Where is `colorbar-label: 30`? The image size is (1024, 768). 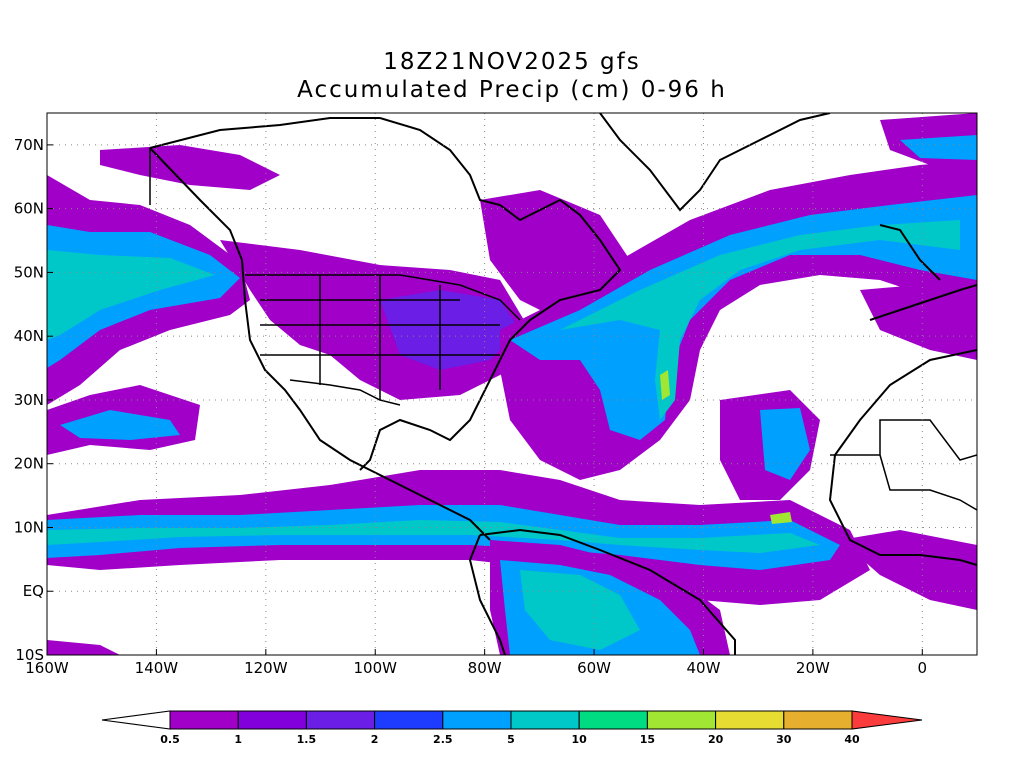 colorbar-label: 30 is located at coordinates (784, 739).